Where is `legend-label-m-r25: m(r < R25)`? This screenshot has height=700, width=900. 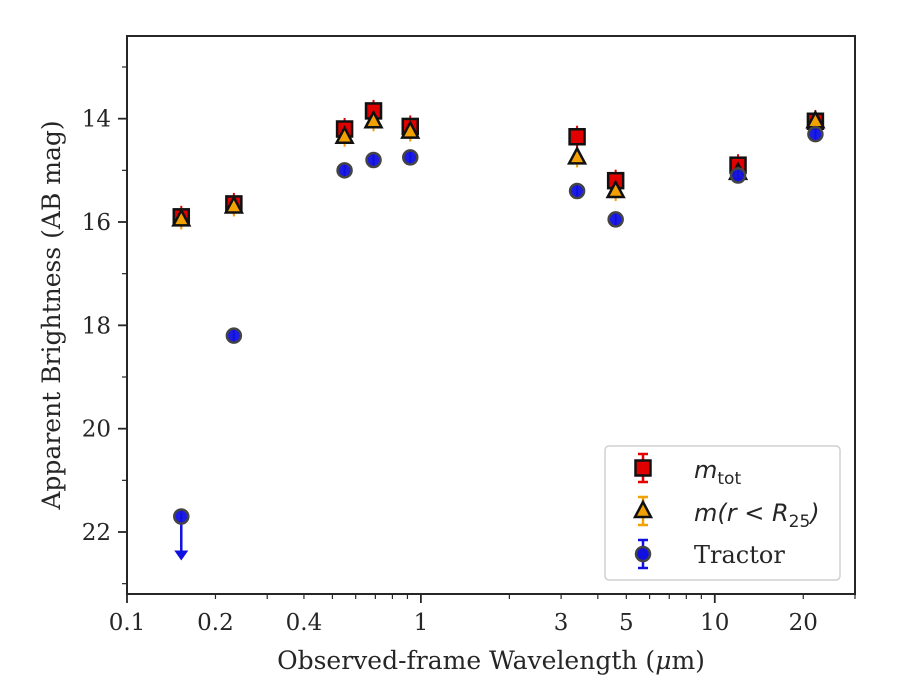 legend-label-m-r25: m(r < R25) is located at coordinates (757, 515).